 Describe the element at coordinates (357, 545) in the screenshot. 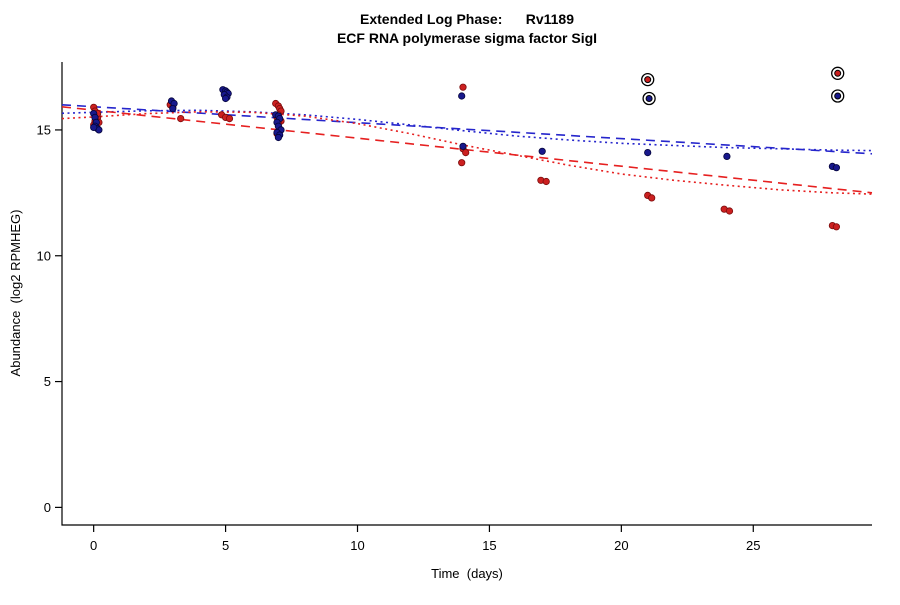

I see `x-tick-label: 10` at that location.